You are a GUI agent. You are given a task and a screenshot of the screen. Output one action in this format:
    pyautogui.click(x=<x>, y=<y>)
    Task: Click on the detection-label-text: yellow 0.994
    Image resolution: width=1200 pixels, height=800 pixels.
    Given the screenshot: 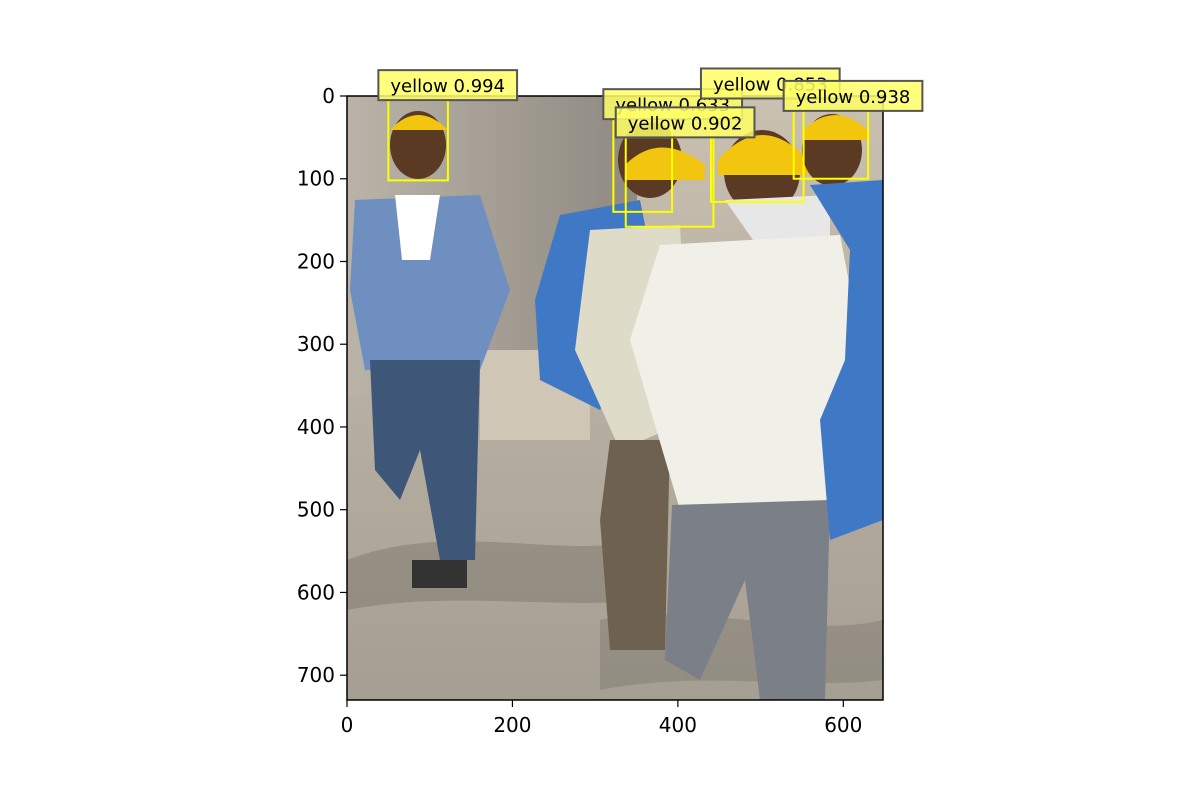 What is the action you would take?
    pyautogui.click(x=447, y=86)
    